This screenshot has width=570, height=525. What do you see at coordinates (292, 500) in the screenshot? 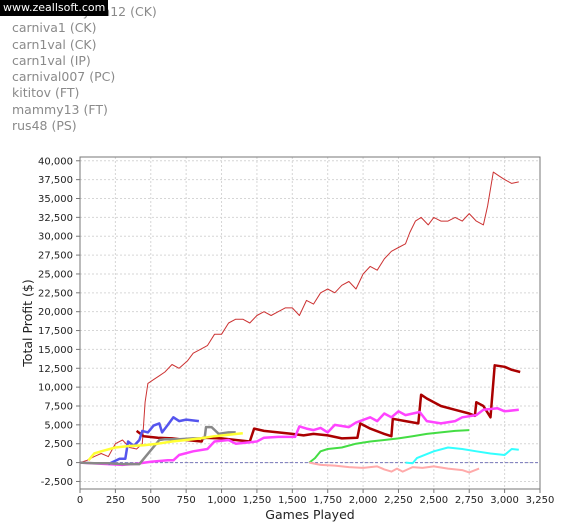
I see `x-tick-label: 1,500` at bounding box center [292, 500].